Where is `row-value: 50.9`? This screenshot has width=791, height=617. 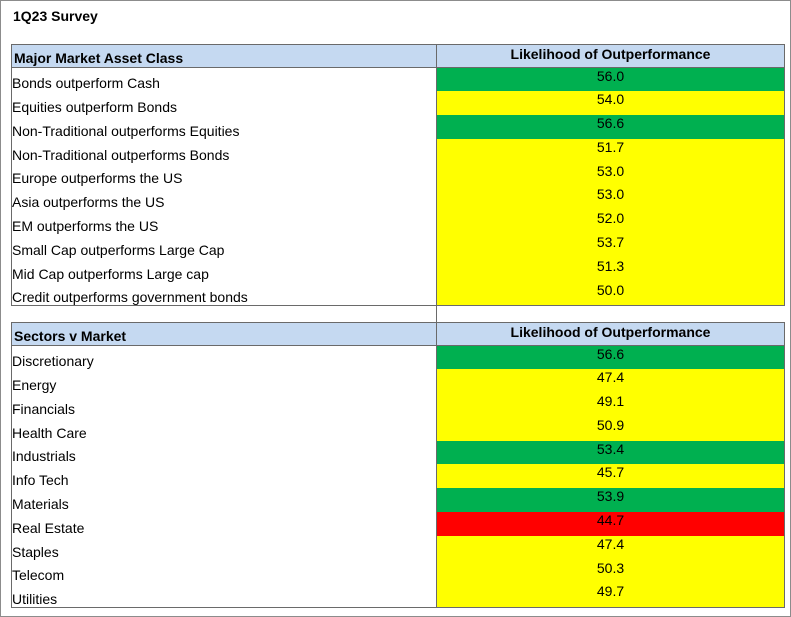 row-value: 50.9 is located at coordinates (610, 428).